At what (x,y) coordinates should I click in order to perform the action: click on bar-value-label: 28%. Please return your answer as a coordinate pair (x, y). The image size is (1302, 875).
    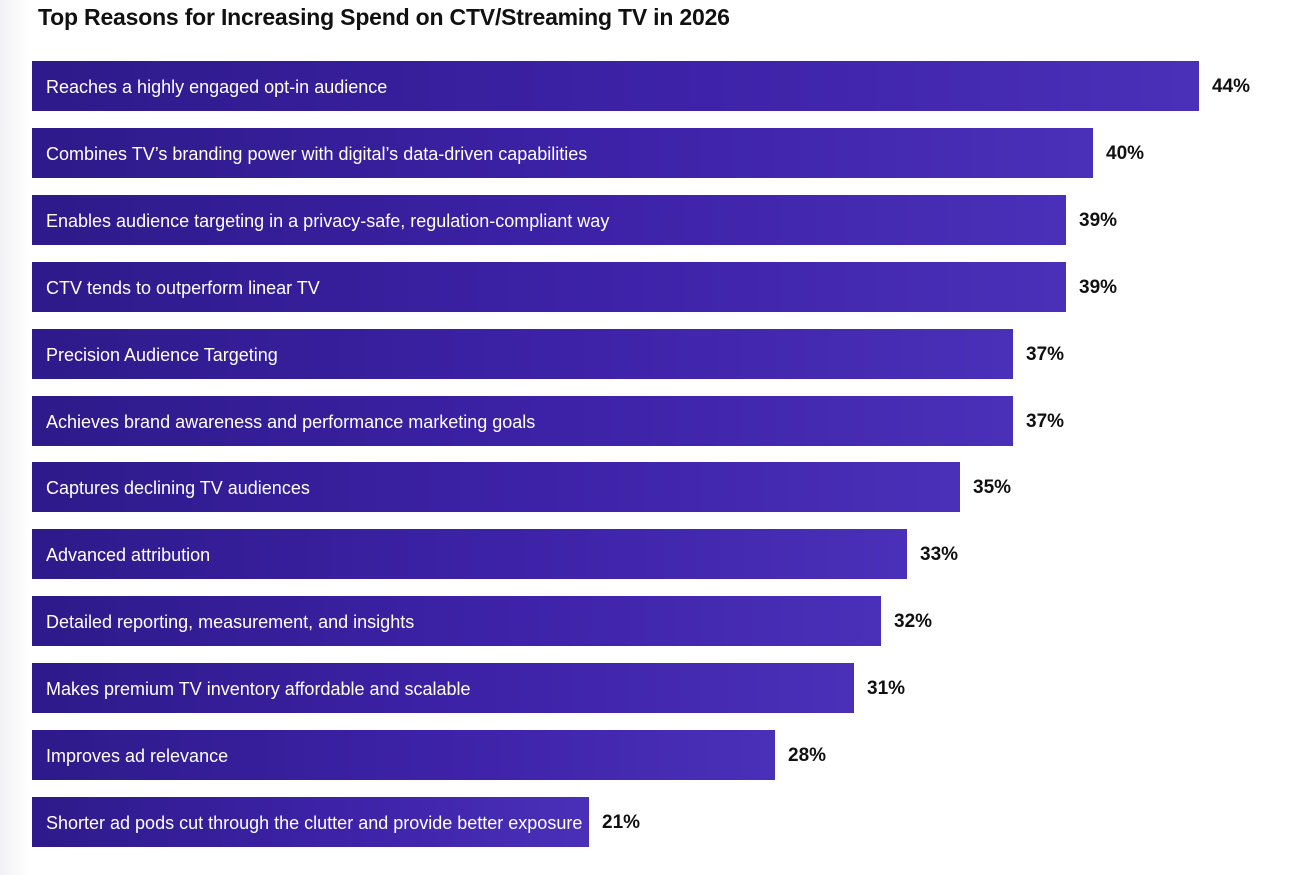
    Looking at the image, I should click on (807, 755).